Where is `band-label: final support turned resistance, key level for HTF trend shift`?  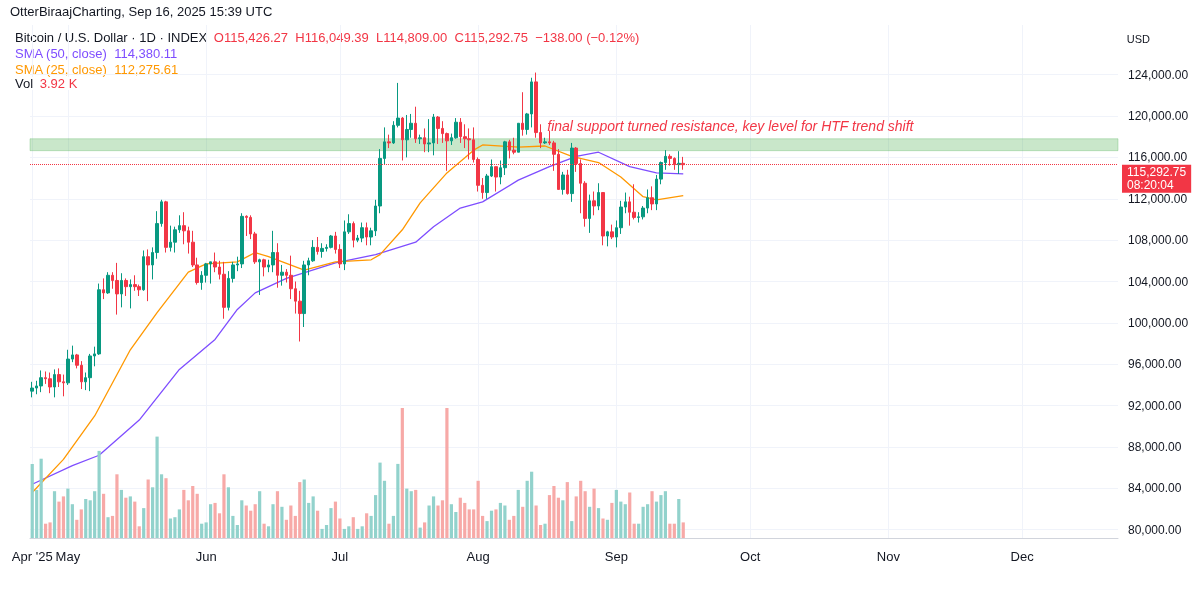 band-label: final support turned resistance, key level for HTF trend shift is located at coordinates (731, 126).